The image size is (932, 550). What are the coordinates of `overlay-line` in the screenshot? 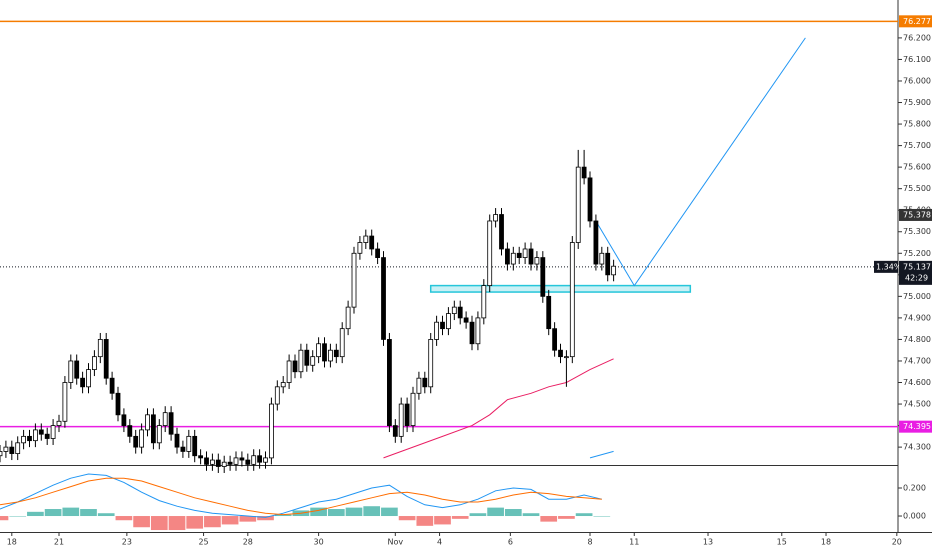 It's located at (498, 408).